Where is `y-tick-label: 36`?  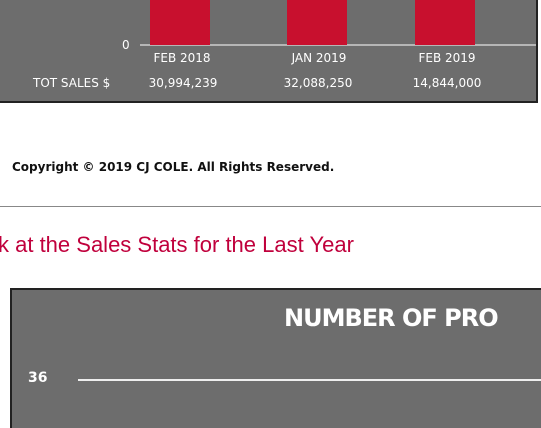 y-tick-label: 36 is located at coordinates (38, 378).